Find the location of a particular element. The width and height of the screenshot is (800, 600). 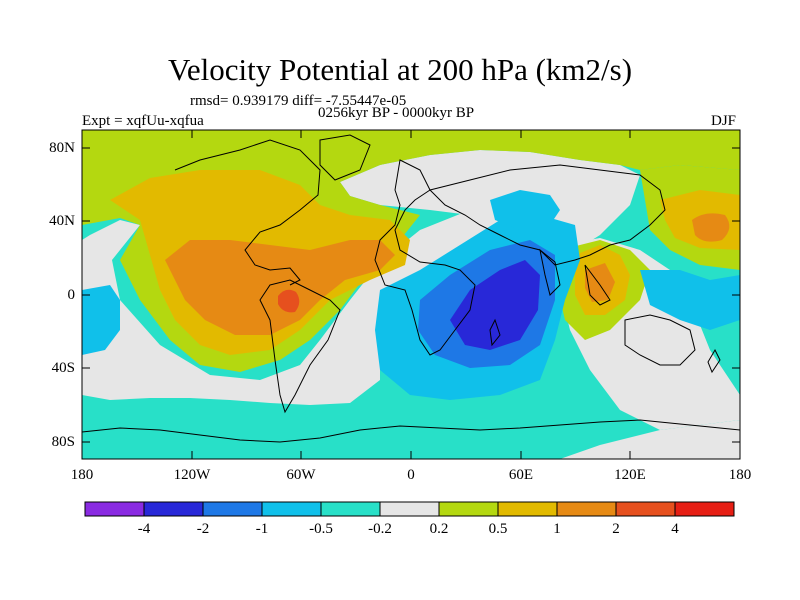

x-tick-120w: 120W is located at coordinates (192, 475).